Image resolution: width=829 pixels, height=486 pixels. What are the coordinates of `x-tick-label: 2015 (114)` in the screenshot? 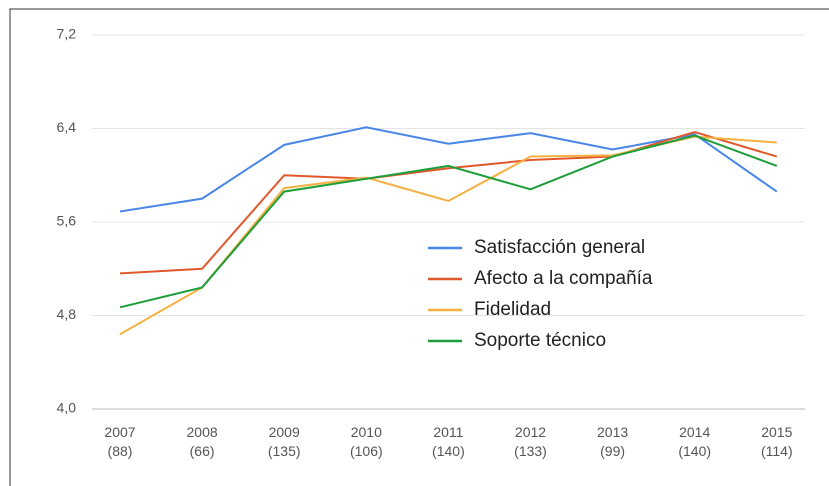 It's located at (776, 441).